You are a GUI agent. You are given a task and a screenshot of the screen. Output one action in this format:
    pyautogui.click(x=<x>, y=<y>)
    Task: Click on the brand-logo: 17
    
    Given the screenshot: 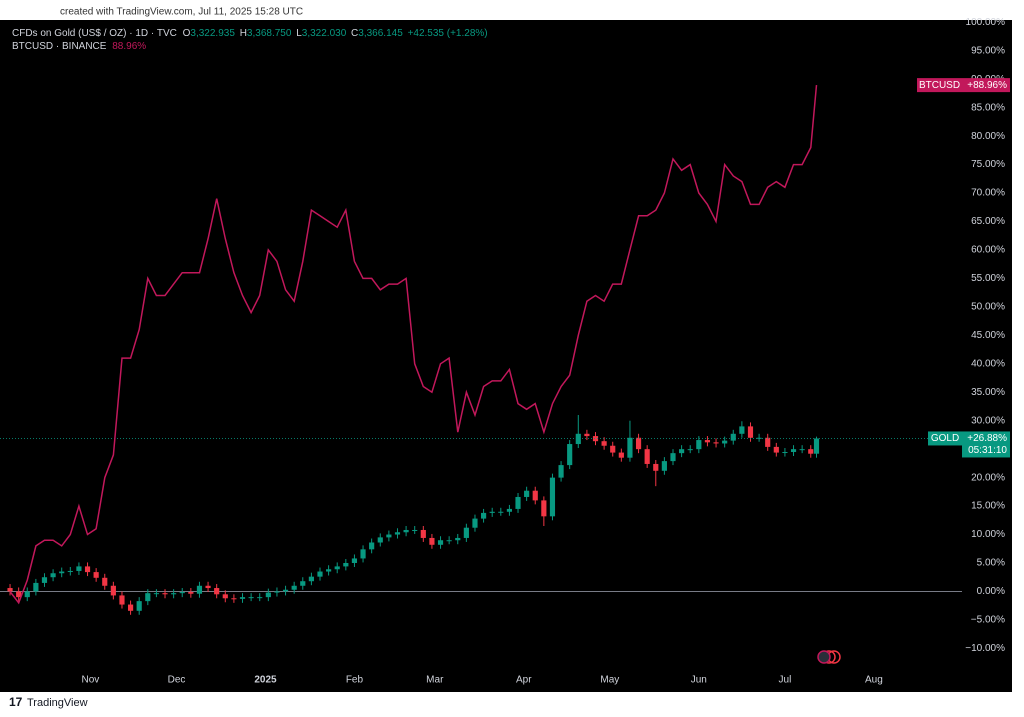 What is the action you would take?
    pyautogui.click(x=16, y=702)
    